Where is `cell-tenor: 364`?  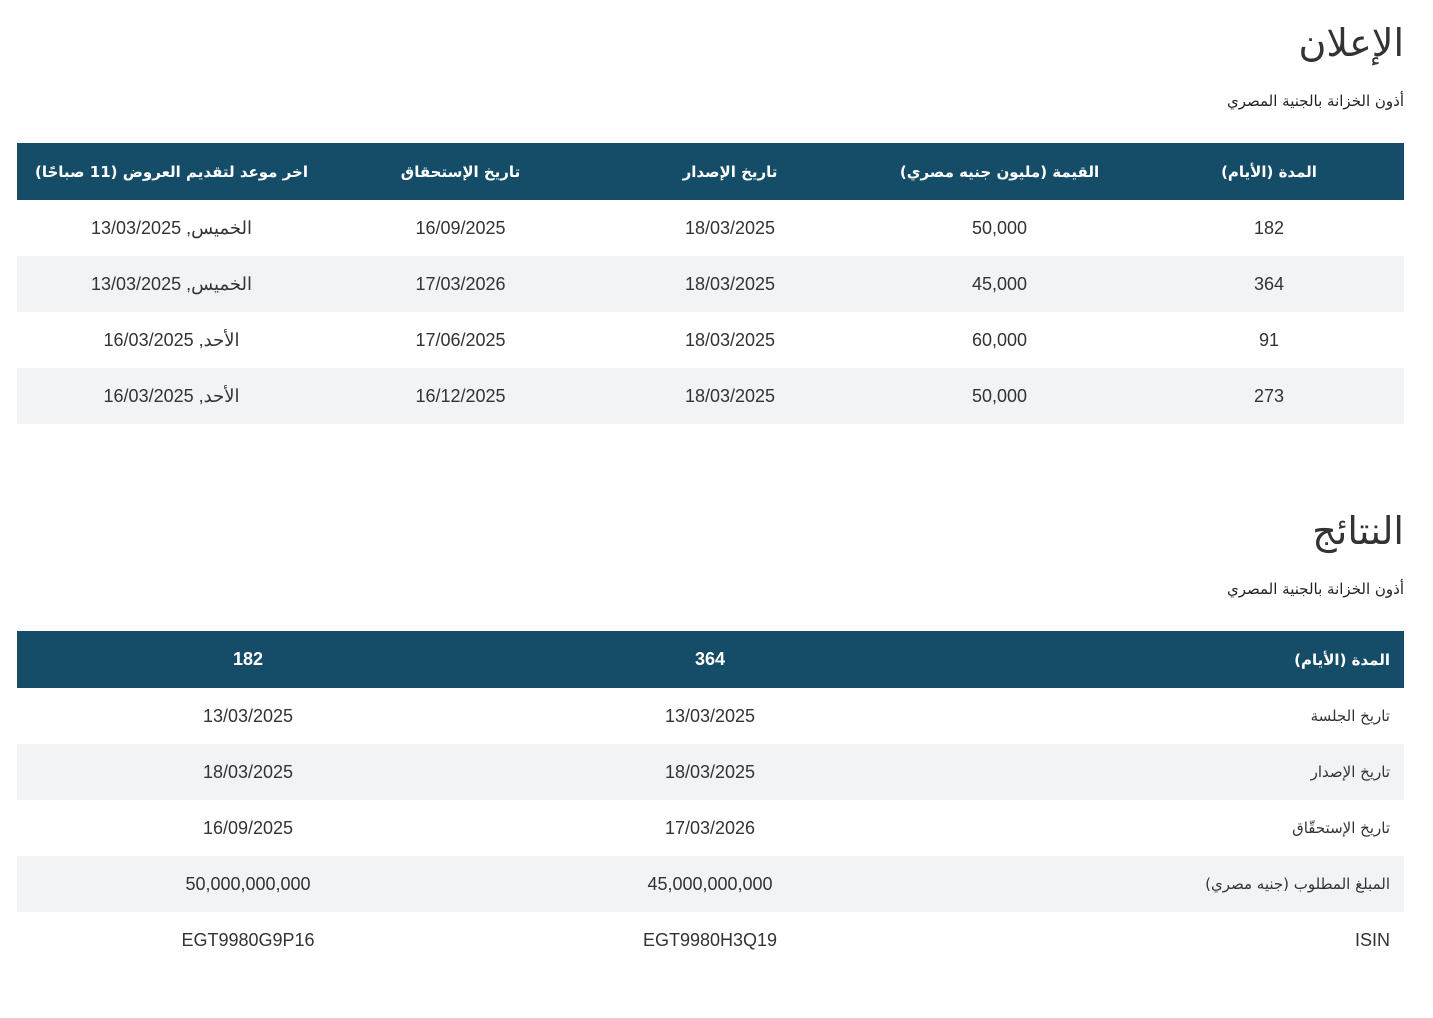
cell-tenor: 364 is located at coordinates (1269, 283).